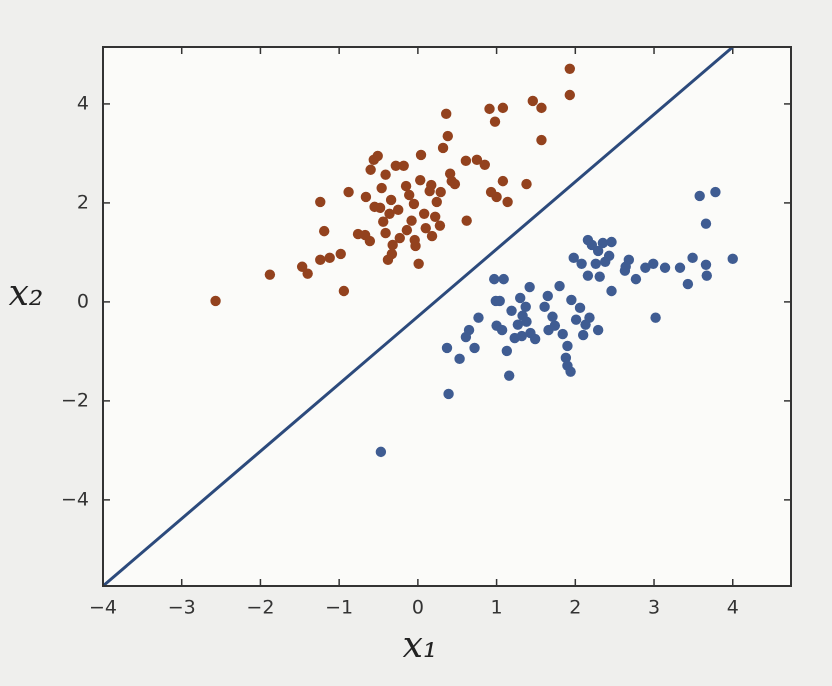 The height and width of the screenshot is (686, 832). What do you see at coordinates (75, 499) in the screenshot?
I see `y-tick-label: −4` at bounding box center [75, 499].